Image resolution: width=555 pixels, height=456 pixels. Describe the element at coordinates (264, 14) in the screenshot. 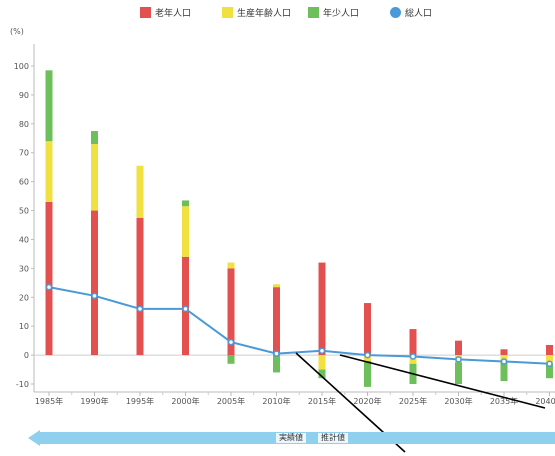

I see `legend-label: 生産年齢人口` at that location.